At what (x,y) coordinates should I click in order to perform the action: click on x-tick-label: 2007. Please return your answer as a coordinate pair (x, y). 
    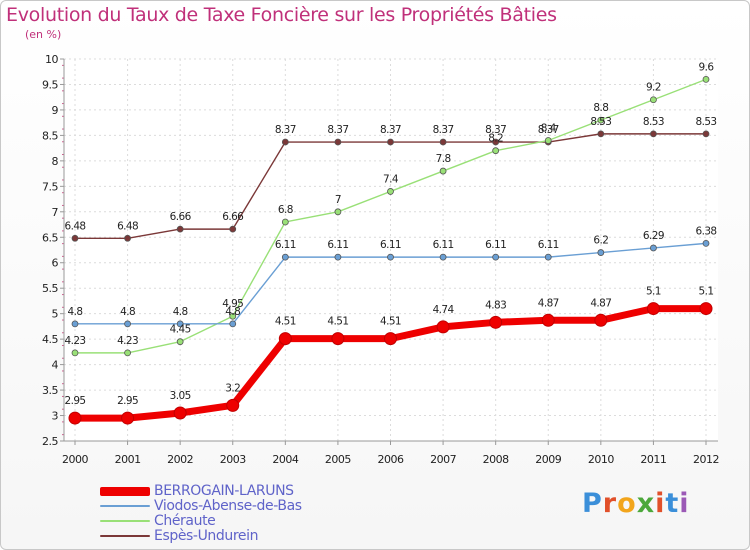
    Looking at the image, I should click on (443, 459).